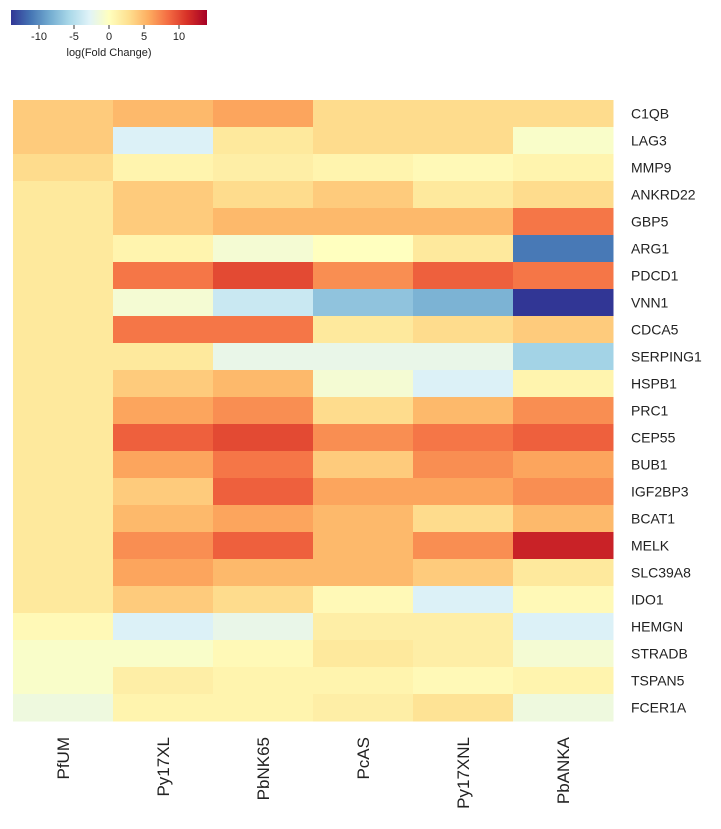  Describe the element at coordinates (661, 573) in the screenshot. I see `gene-label: SLC39A8` at that location.